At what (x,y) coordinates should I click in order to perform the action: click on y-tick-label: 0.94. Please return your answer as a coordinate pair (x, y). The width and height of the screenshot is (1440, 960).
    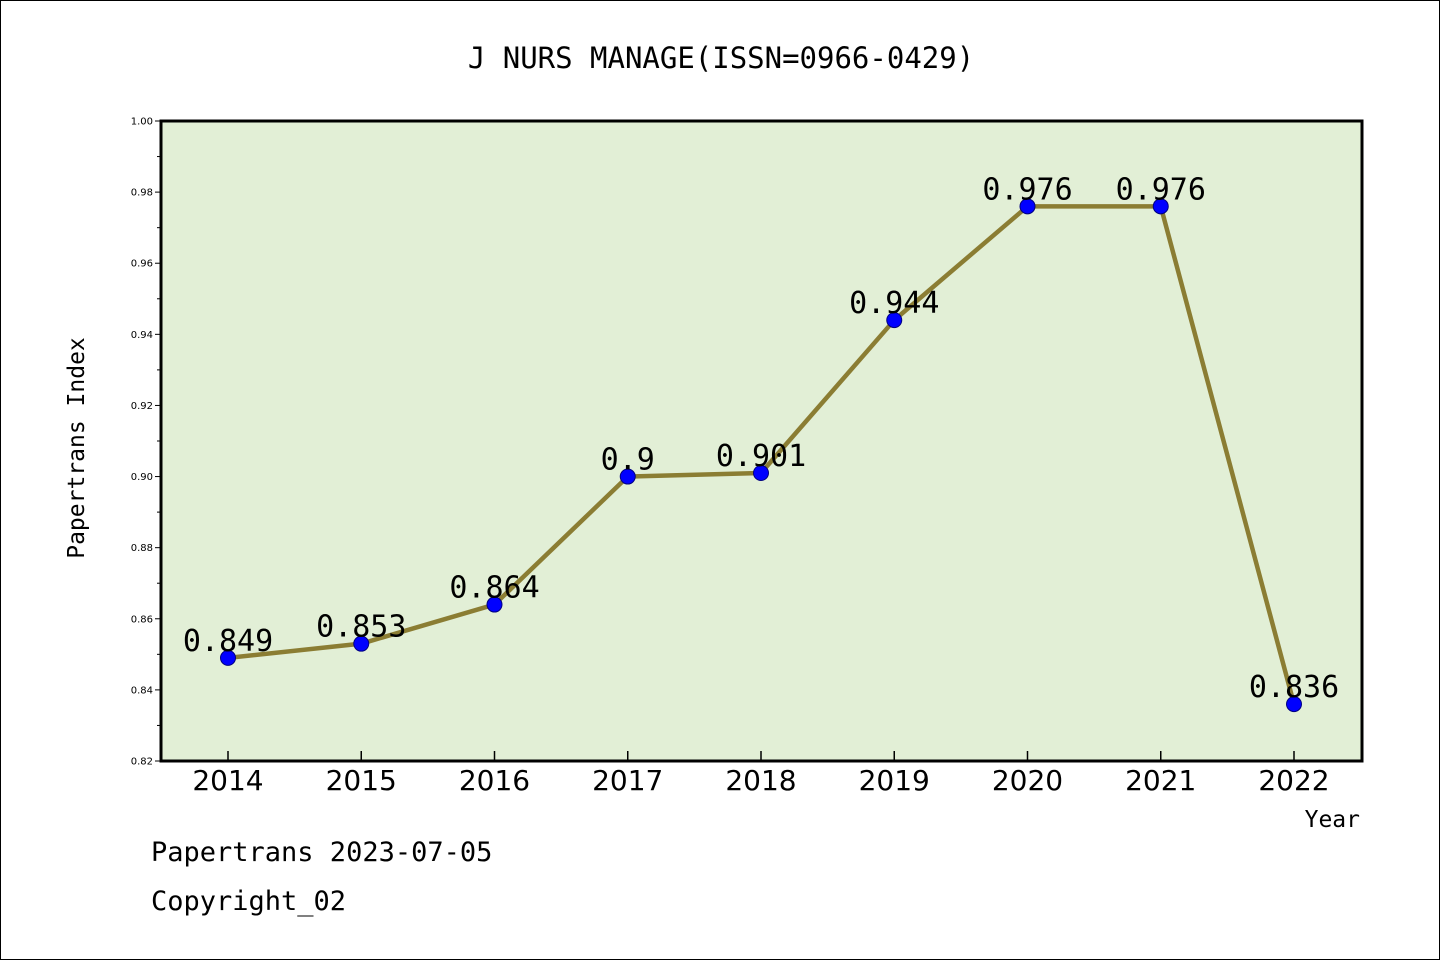
    Looking at the image, I should click on (142, 335).